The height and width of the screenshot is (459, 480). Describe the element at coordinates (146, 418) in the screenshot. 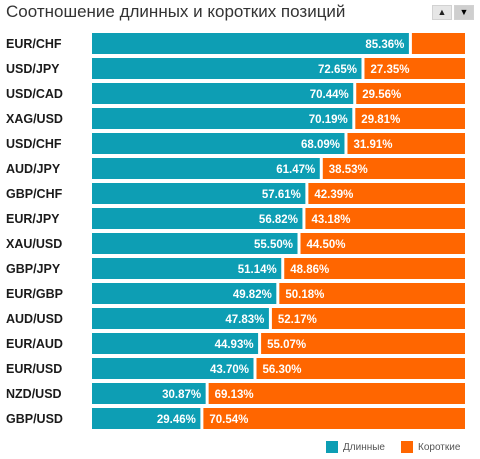

I see `long-bar-gbp-usd` at that location.